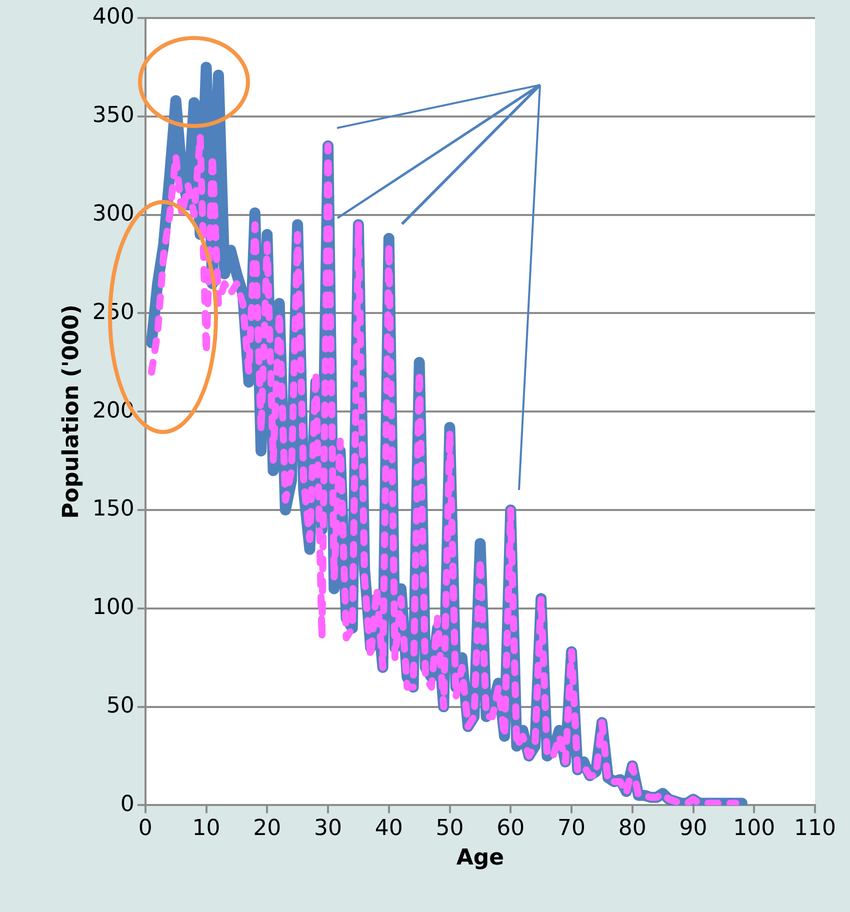 Image resolution: width=850 pixels, height=912 pixels. Describe the element at coordinates (267, 829) in the screenshot. I see `x-tick-label: 20` at that location.